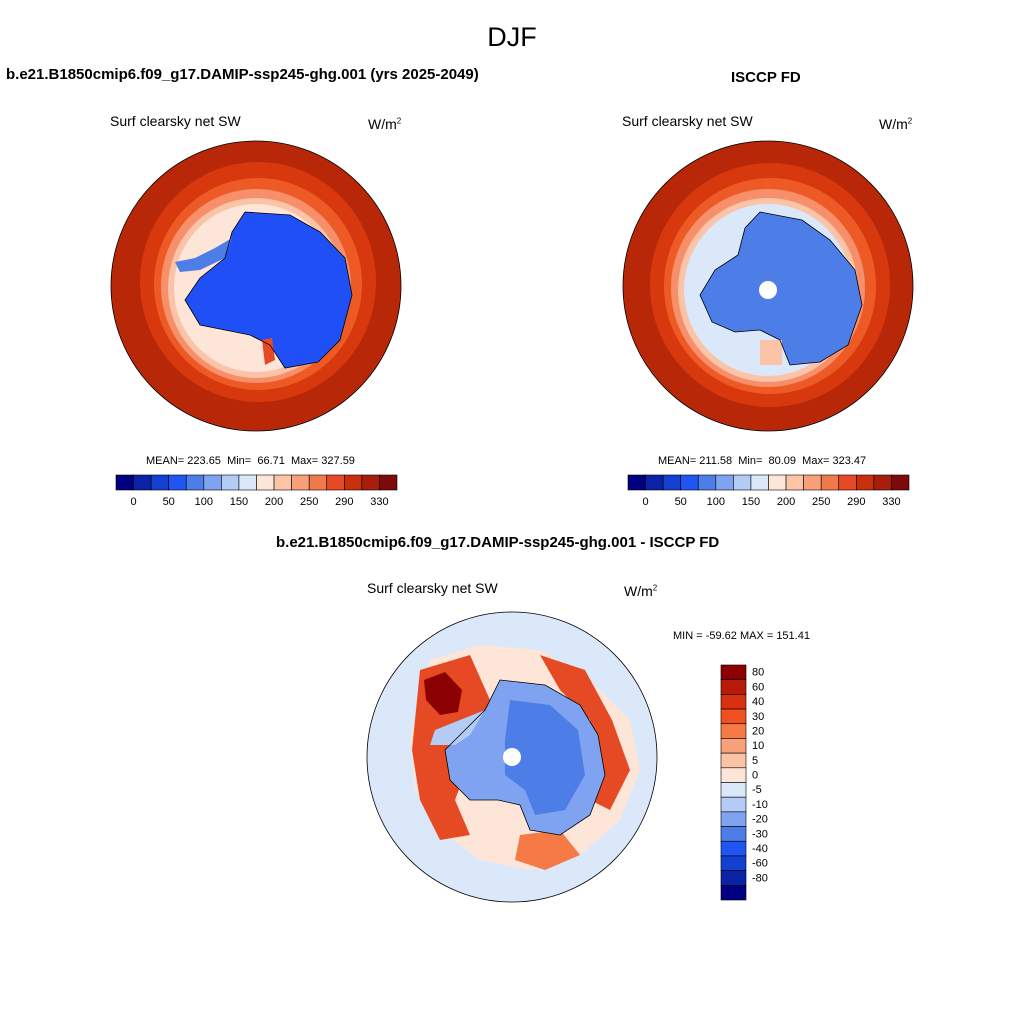  Describe the element at coordinates (399, 121) in the screenshot. I see `panel1-units-exp: 2` at that location.